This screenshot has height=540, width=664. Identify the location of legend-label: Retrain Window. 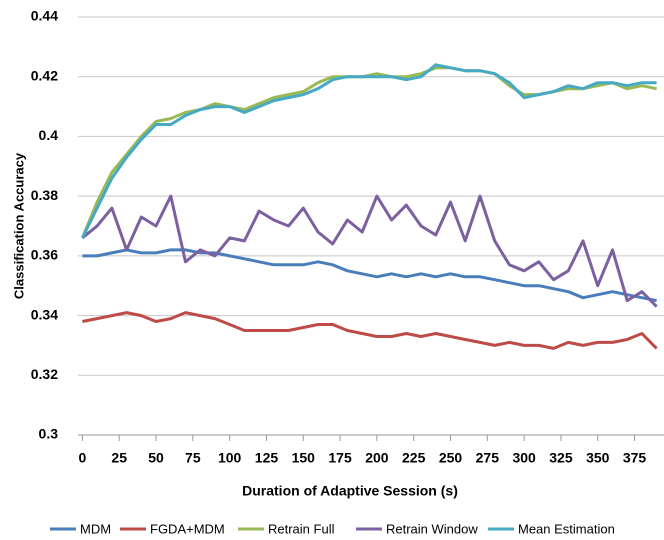
(432, 528).